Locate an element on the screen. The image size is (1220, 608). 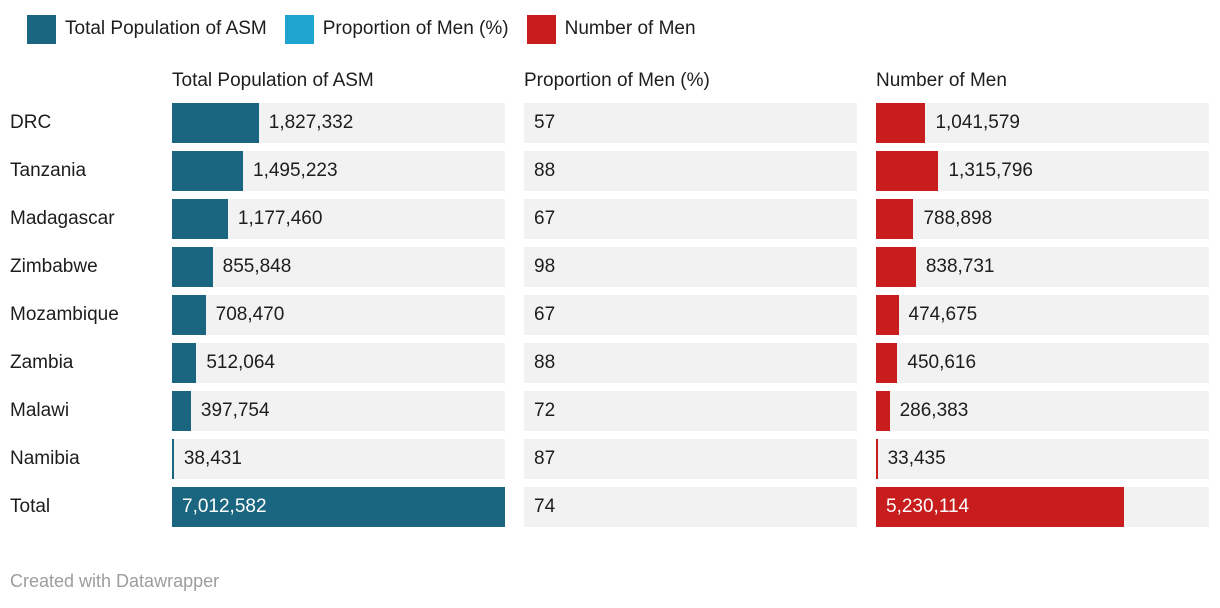
proportion-cell: 87 is located at coordinates (690, 459).